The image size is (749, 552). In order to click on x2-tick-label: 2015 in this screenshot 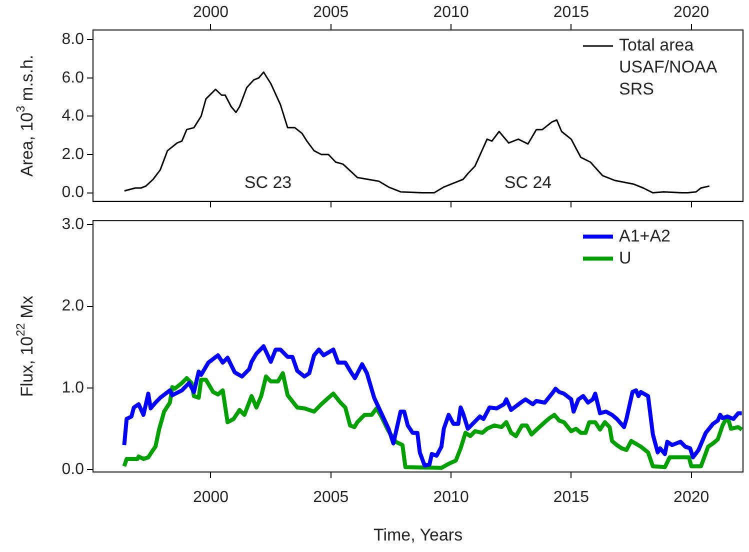, I will do `click(571, 12)`.